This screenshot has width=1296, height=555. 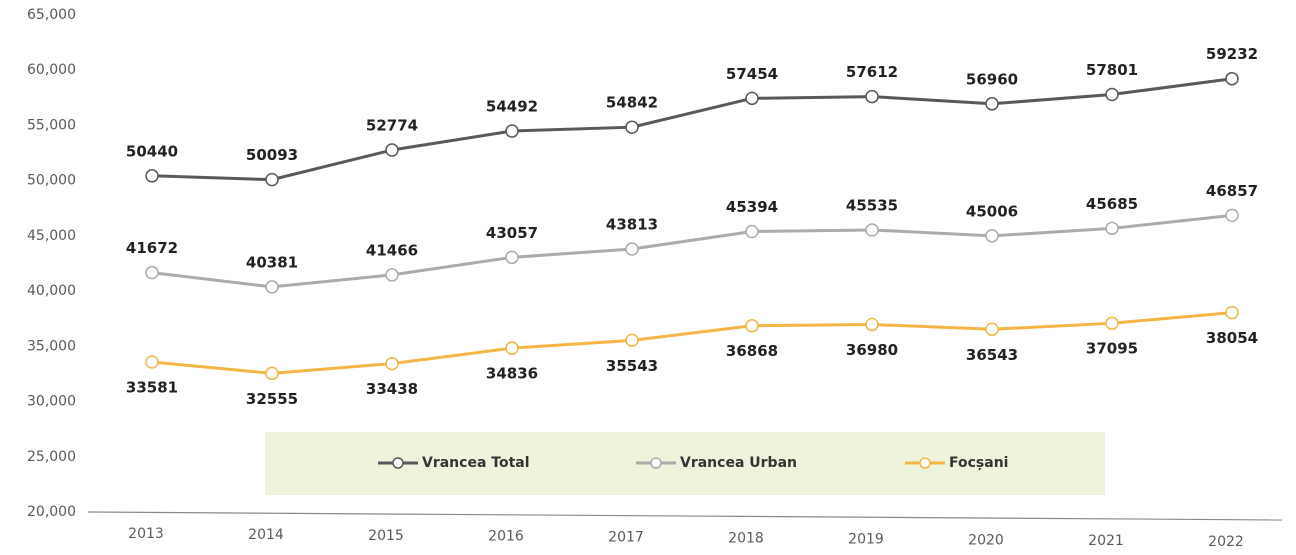 I want to click on data-label: 36543, so click(x=992, y=355).